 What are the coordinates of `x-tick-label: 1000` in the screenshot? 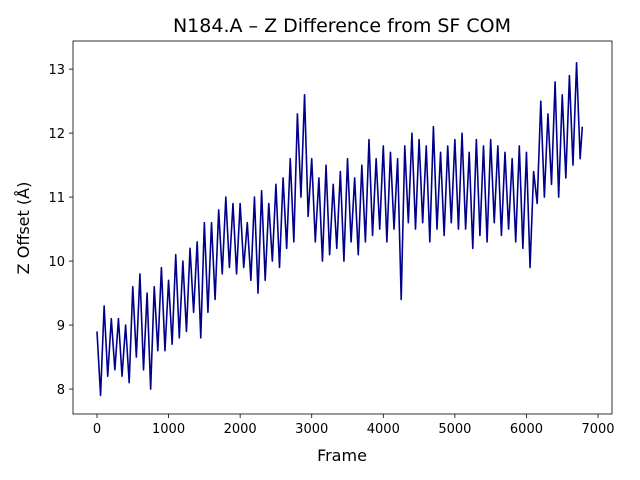 It's located at (168, 429).